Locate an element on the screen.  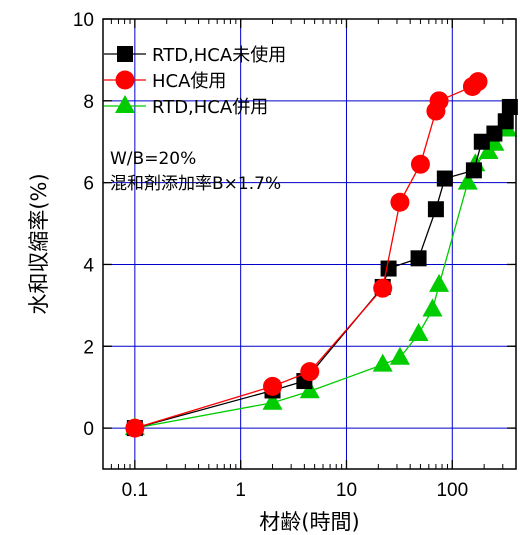
y-axis-label: 水和収縮率(%) is located at coordinates (39, 243).